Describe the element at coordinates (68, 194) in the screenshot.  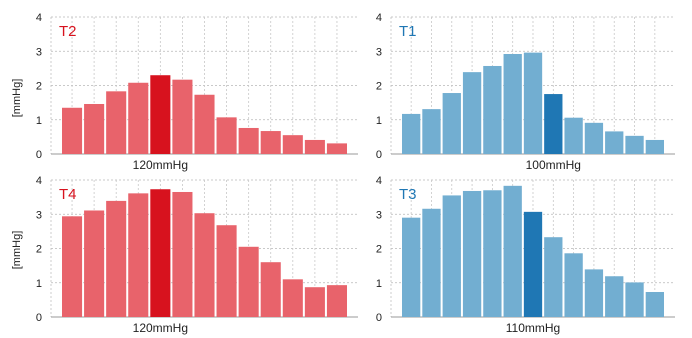
I see `panel-title: T4` at that location.